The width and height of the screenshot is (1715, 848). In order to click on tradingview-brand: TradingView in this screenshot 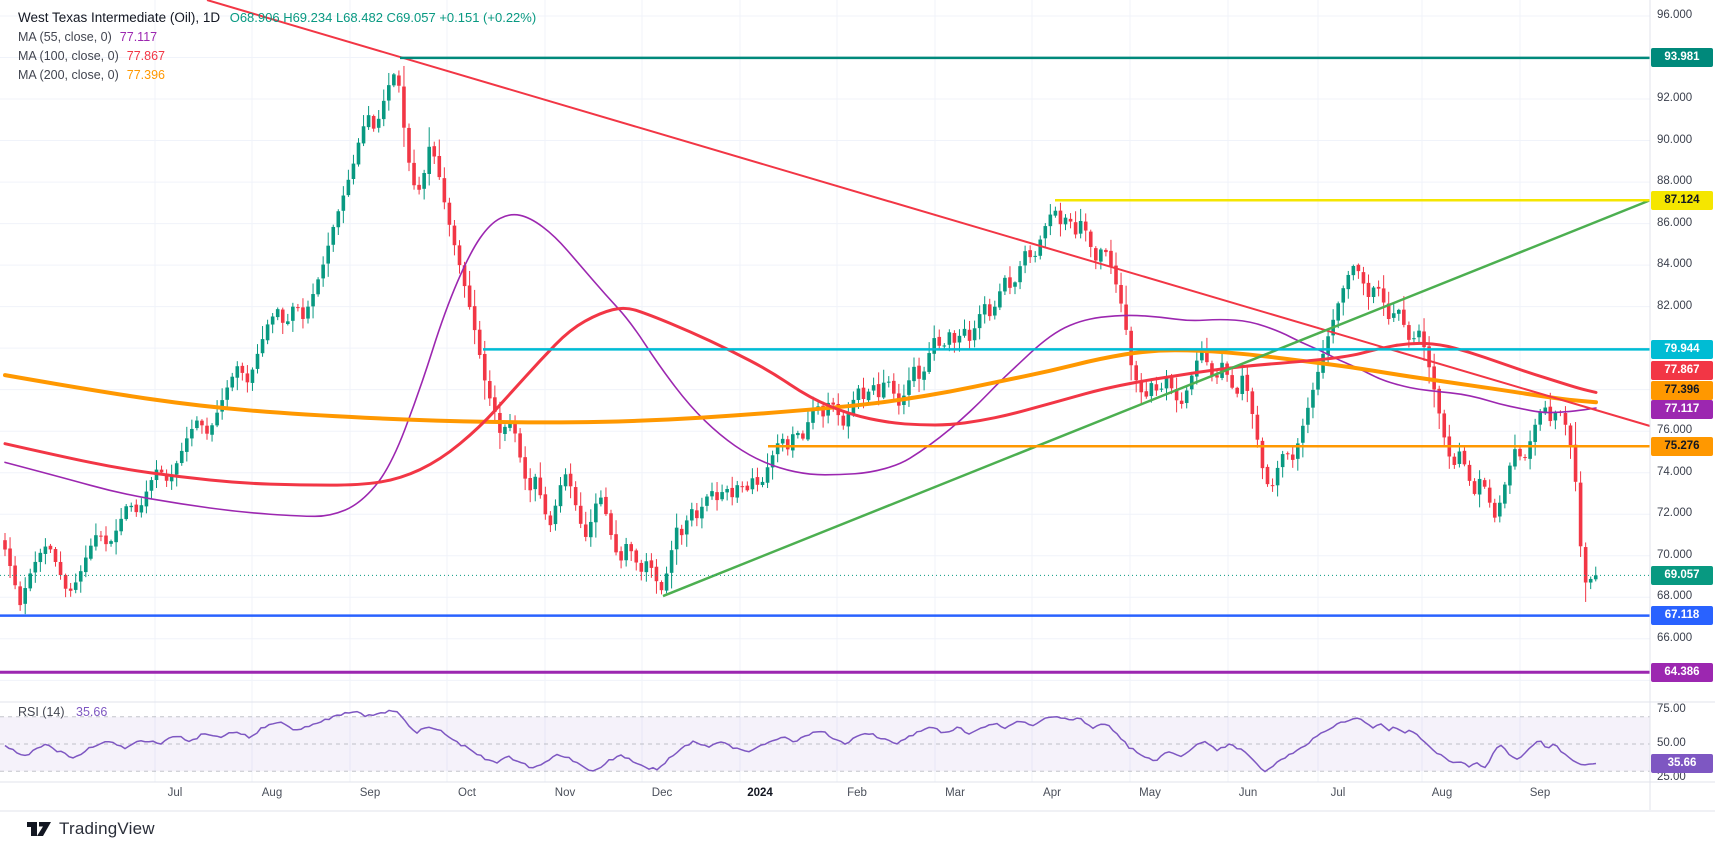, I will do `click(90, 829)`.